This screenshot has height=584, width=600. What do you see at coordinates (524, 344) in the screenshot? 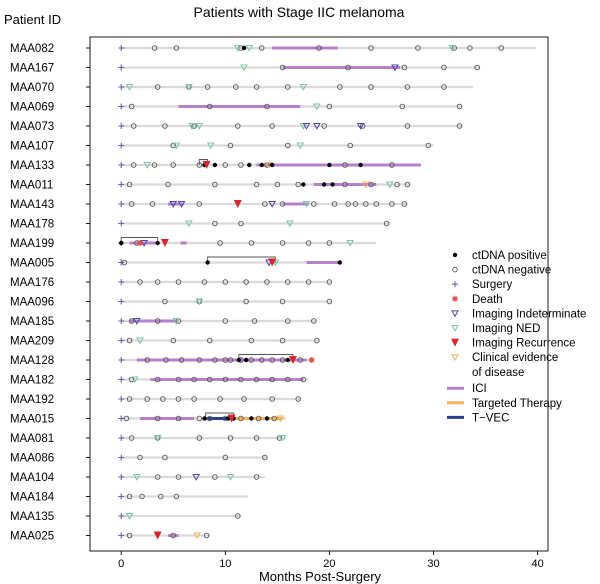
I see `legend-label: Imaging Recurrence` at bounding box center [524, 344].